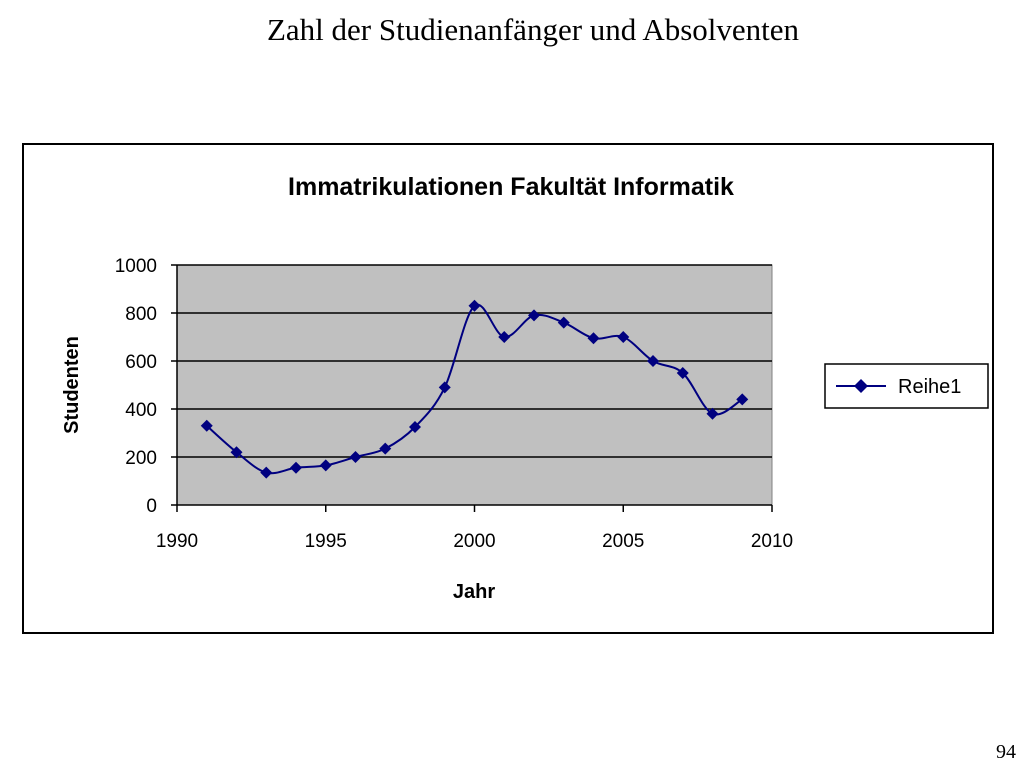  I want to click on y-tick-label: 800, so click(141, 314).